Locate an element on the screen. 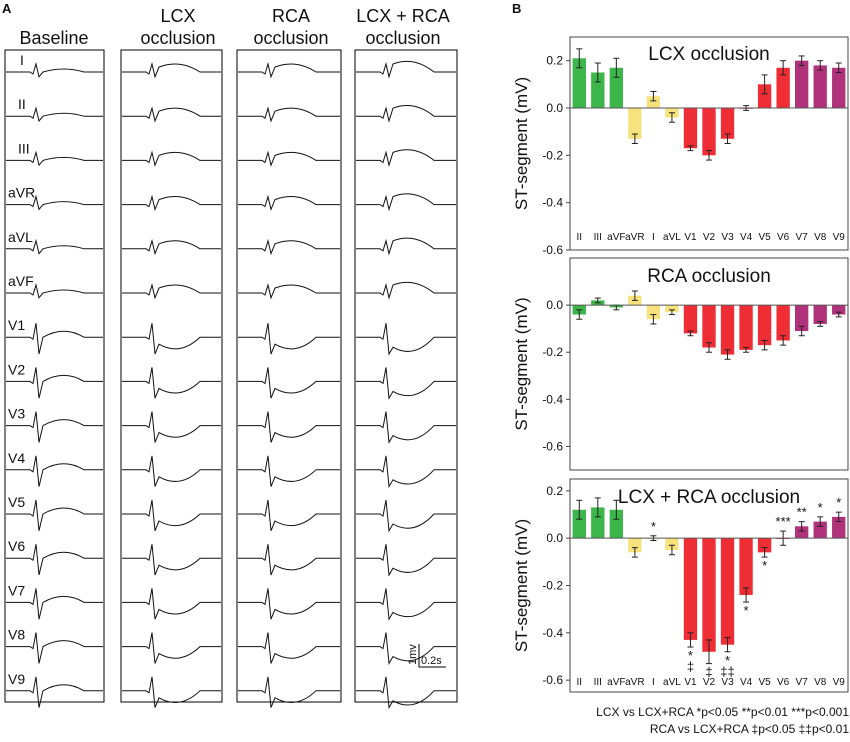 This screenshot has height=742, width=850. chart-title: RCA occlusion is located at coordinates (709, 276).